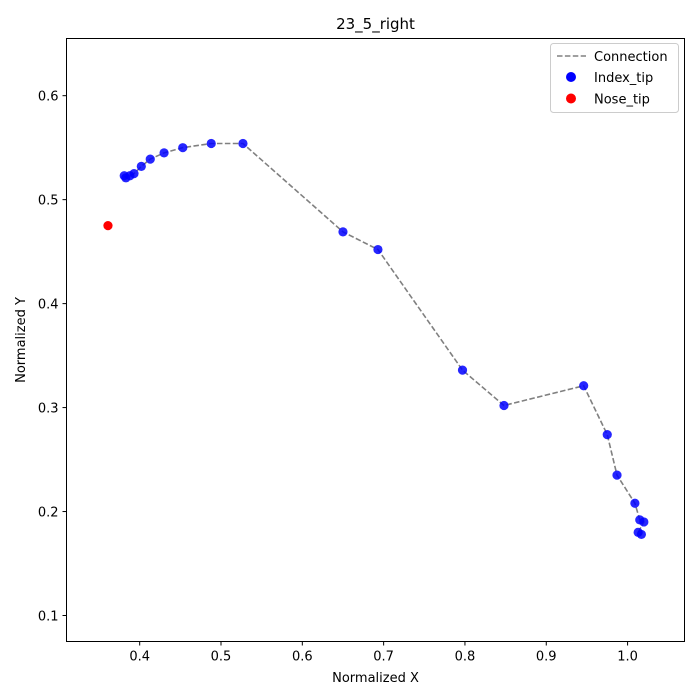 Image resolution: width=700 pixels, height=700 pixels. I want to click on y-tick-label: 0.3, so click(48, 409).